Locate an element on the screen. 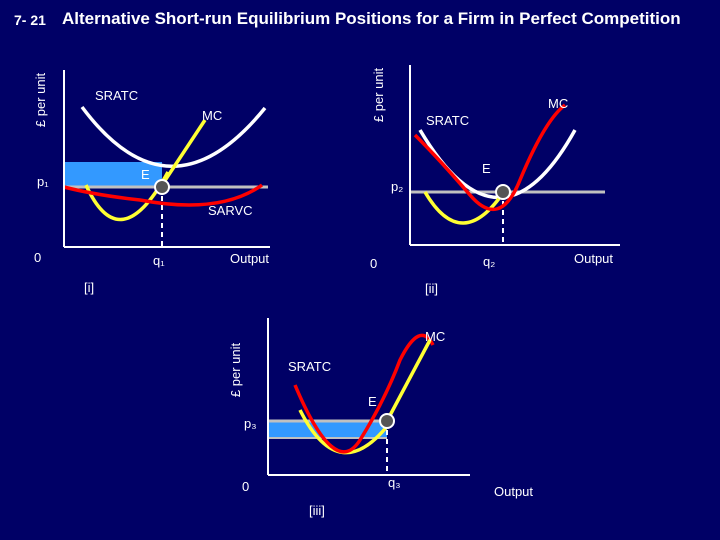 Image resolution: width=720 pixels, height=540 pixels. panel-label-ii: [ii] is located at coordinates (431, 288).